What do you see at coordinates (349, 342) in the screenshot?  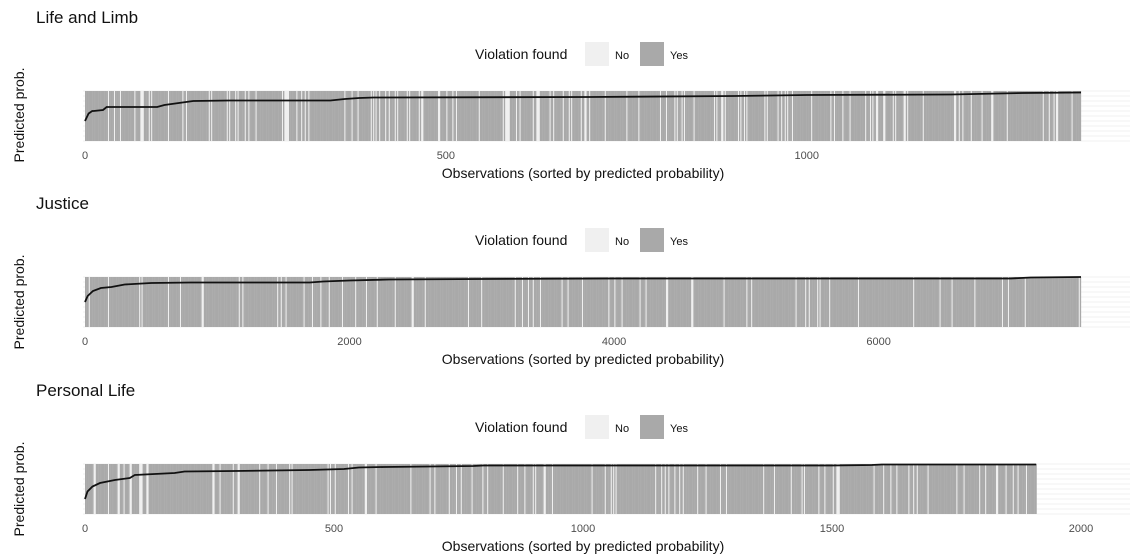 I see `x-tick-label: 2000` at bounding box center [349, 342].